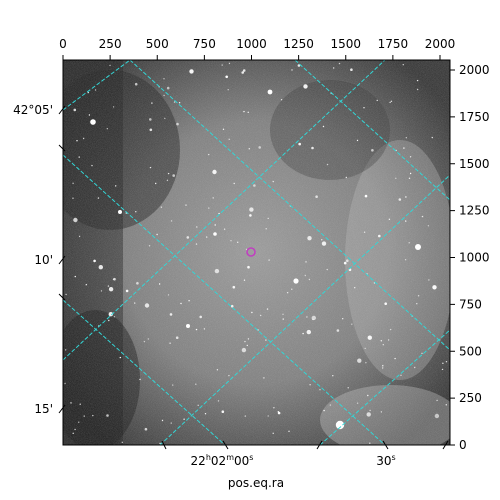  What do you see at coordinates (257, 48) in the screenshot?
I see `top-axis: 0 250 500 750 1000 1250 1500 1750 2000` at bounding box center [257, 48].